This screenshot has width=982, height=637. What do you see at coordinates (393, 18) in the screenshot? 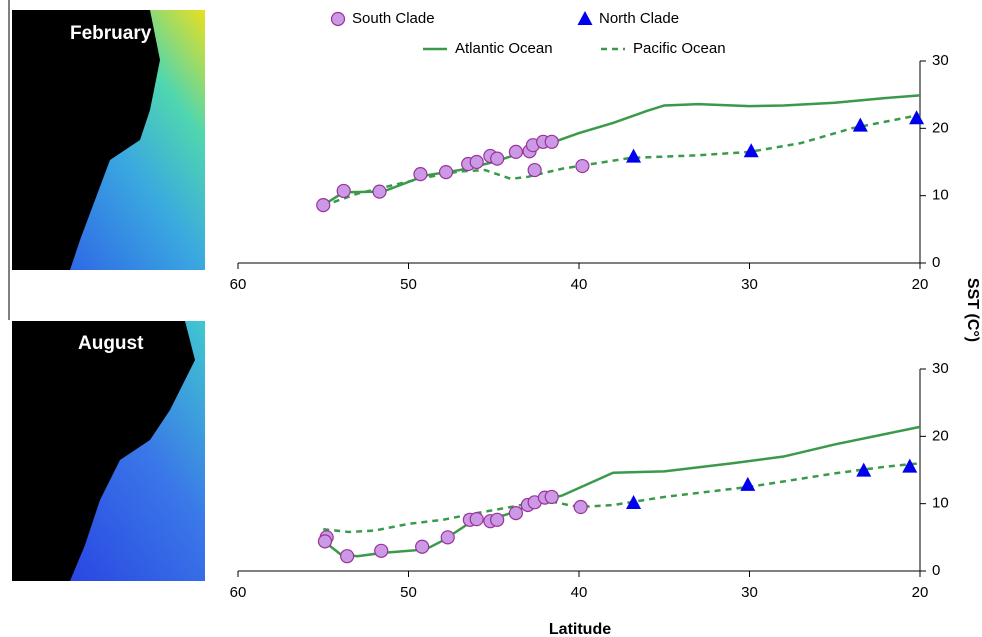
I see `legend-label: South Clade` at bounding box center [393, 18].